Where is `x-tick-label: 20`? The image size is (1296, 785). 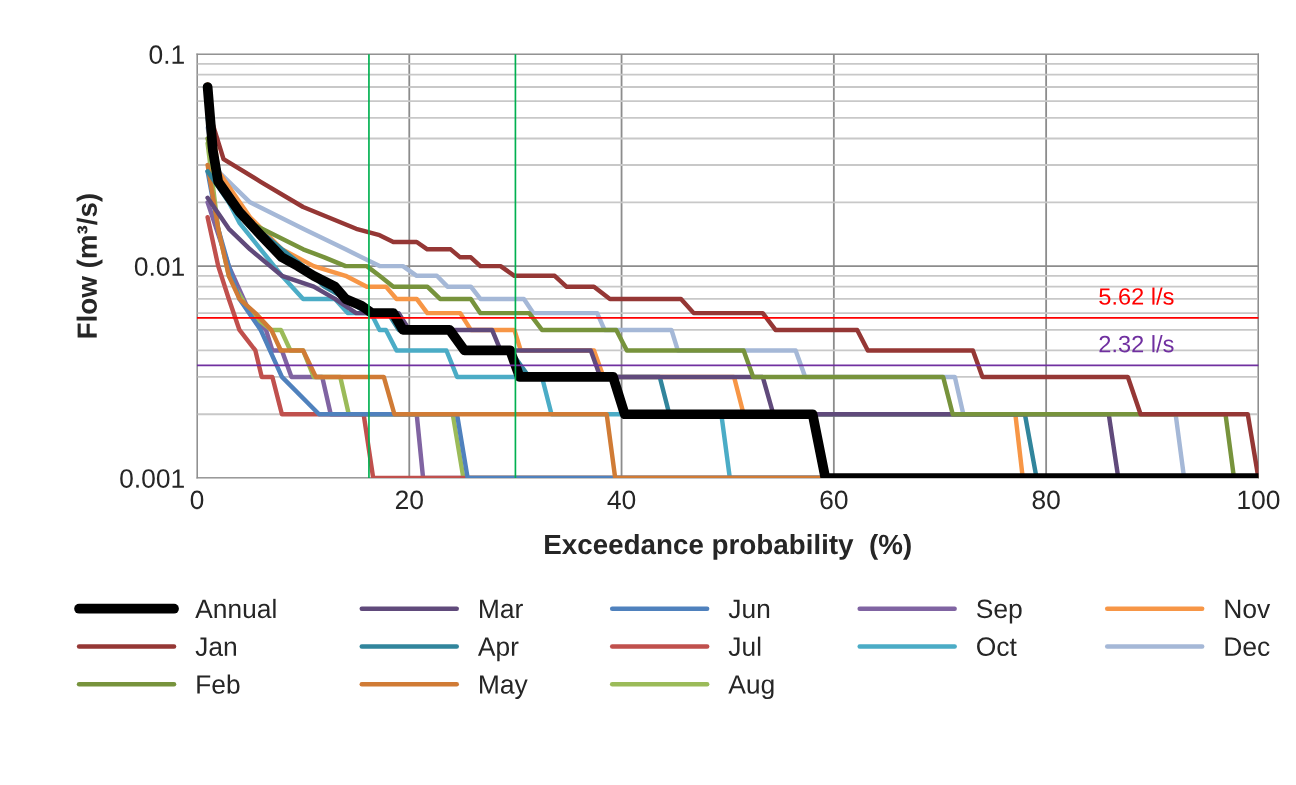
x-tick-label: 20 is located at coordinates (409, 500).